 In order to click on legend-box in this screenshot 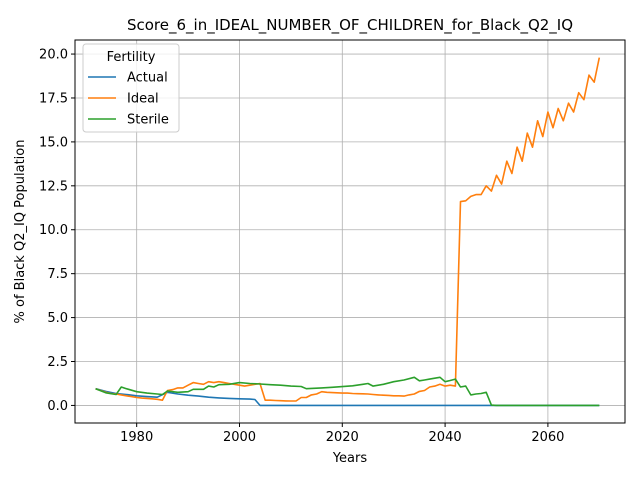, I will do `click(131, 88)`.